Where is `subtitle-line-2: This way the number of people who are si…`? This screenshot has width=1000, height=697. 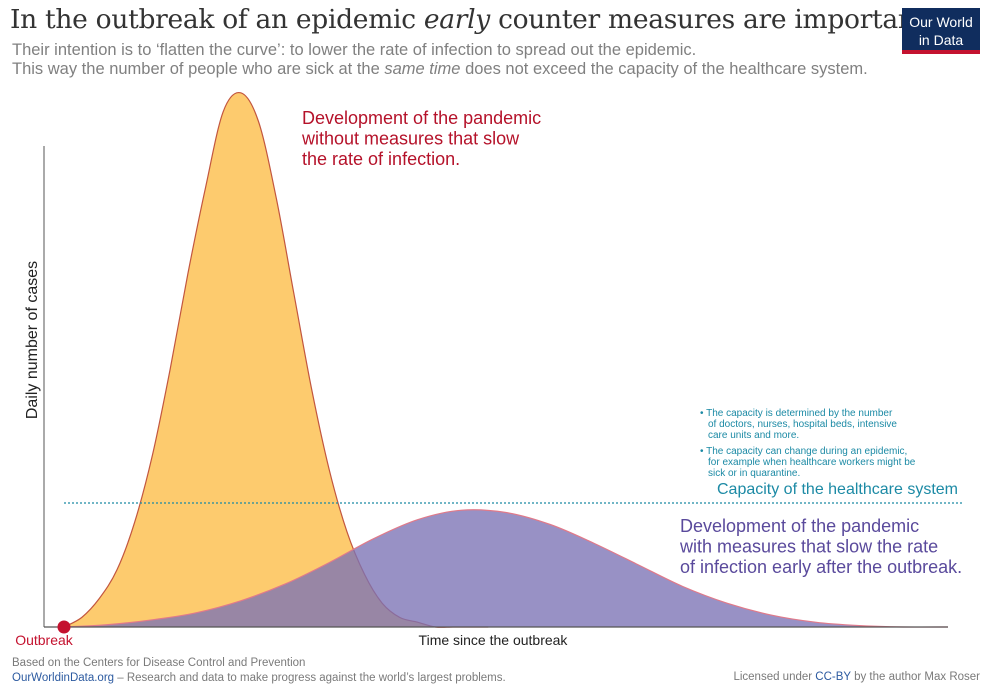 subtitle-line-2: This way the number of people who are si… is located at coordinates (462, 69).